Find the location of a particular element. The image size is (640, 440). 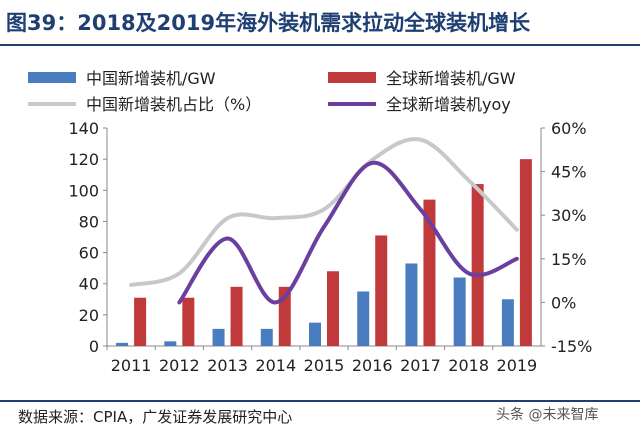

x-tick-label: 2013 is located at coordinates (227, 365).